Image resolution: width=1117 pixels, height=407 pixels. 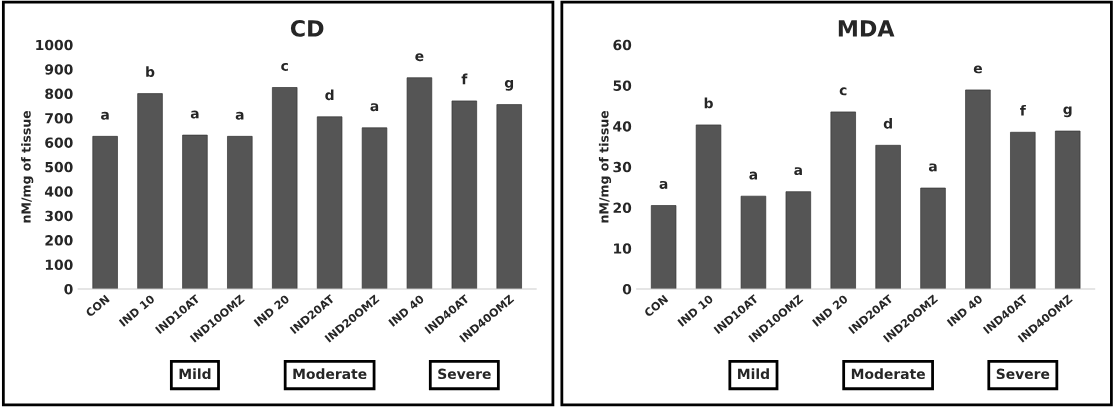 I want to click on y-tick-label: 800, so click(x=59, y=94).